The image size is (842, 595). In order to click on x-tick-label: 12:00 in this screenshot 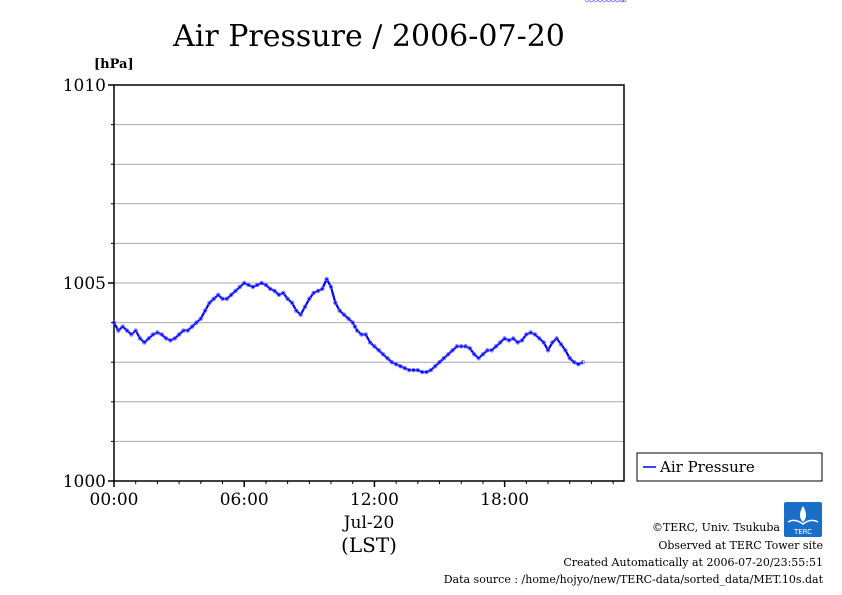, I will do `click(374, 500)`.